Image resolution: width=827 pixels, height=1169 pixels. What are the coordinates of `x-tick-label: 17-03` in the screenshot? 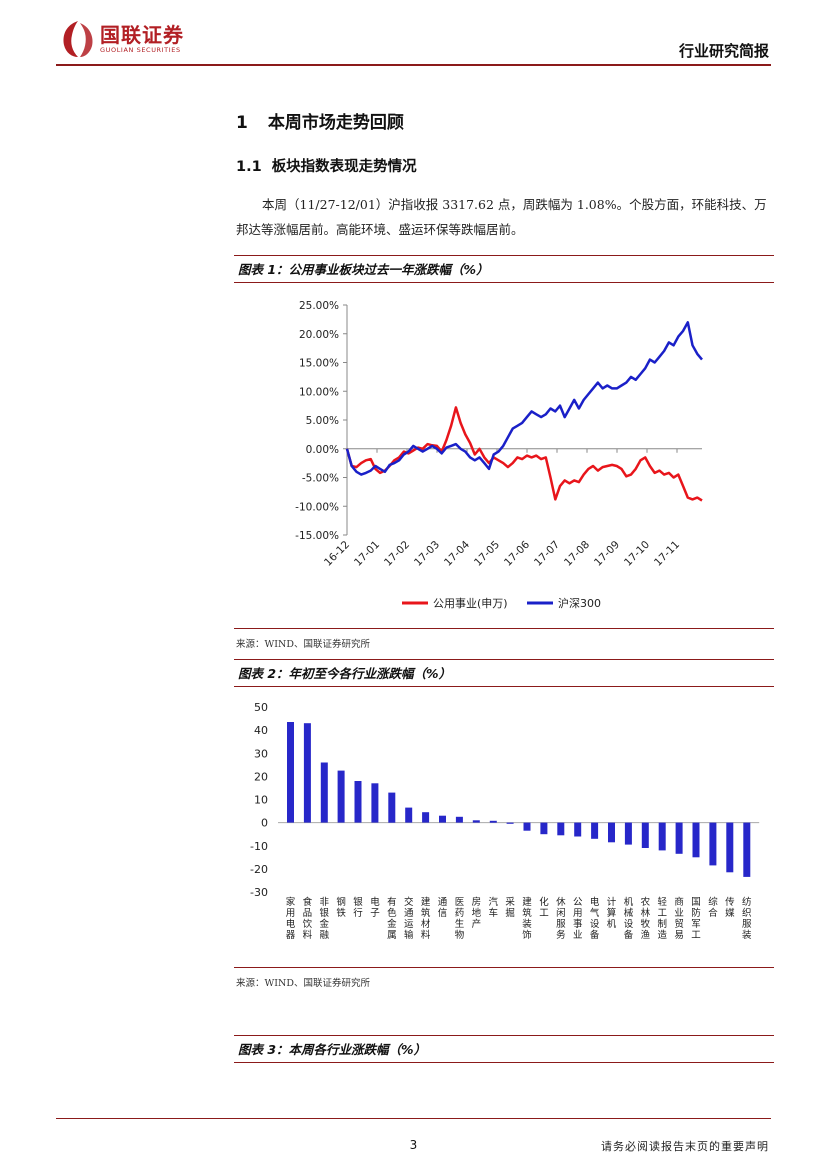 It's located at (427, 554).